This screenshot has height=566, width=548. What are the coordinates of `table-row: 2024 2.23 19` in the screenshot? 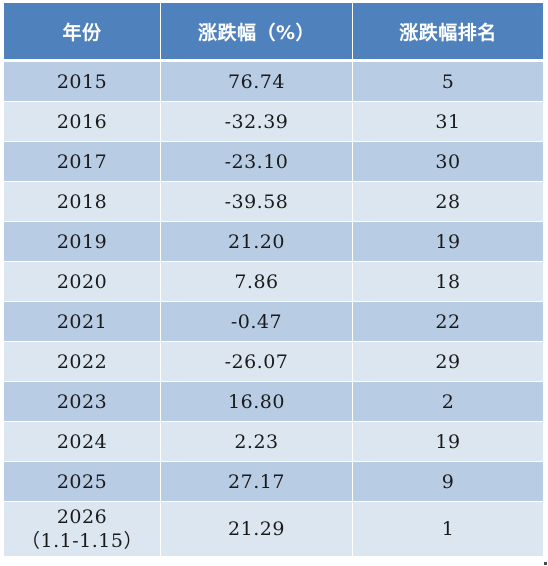 It's located at (273, 441).